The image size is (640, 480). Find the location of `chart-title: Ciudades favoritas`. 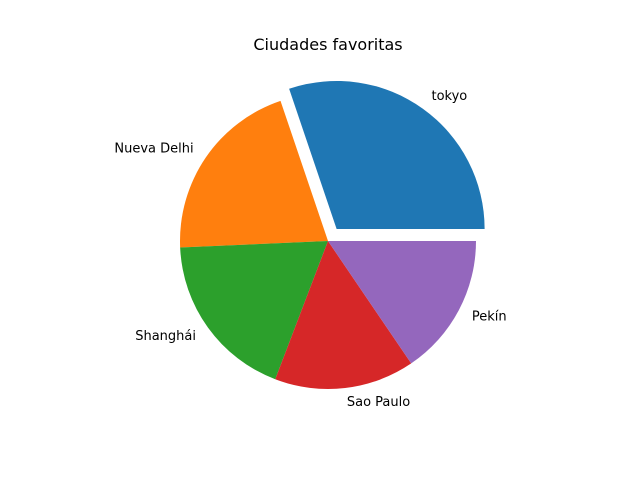

chart-title: Ciudades favoritas is located at coordinates (327, 44).